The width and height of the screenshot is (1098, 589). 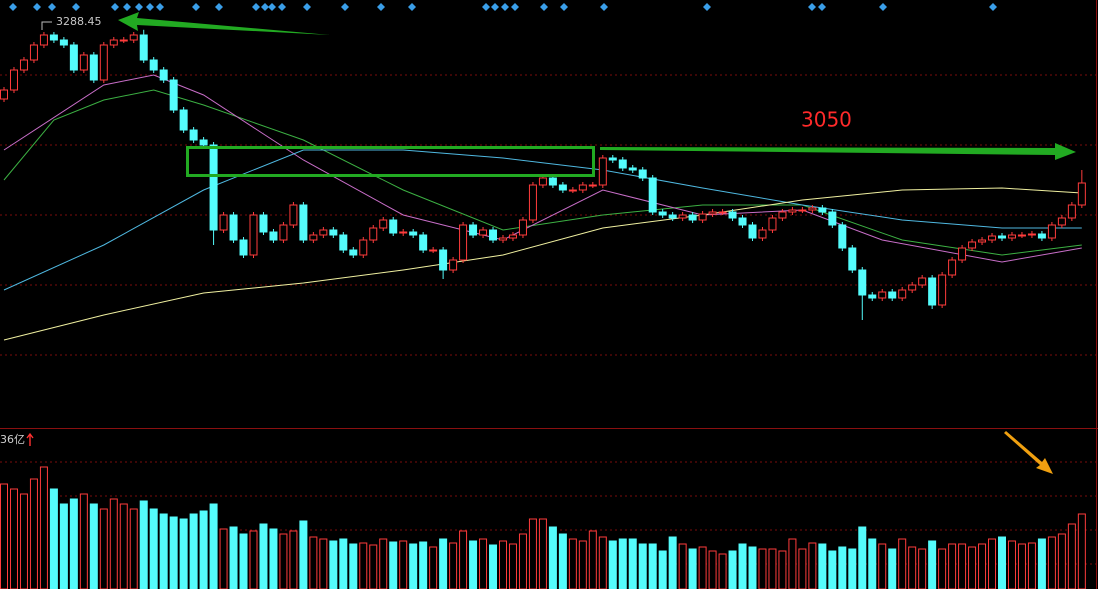 What do you see at coordinates (46, 25) in the screenshot?
I see `high-pointer` at bounding box center [46, 25].